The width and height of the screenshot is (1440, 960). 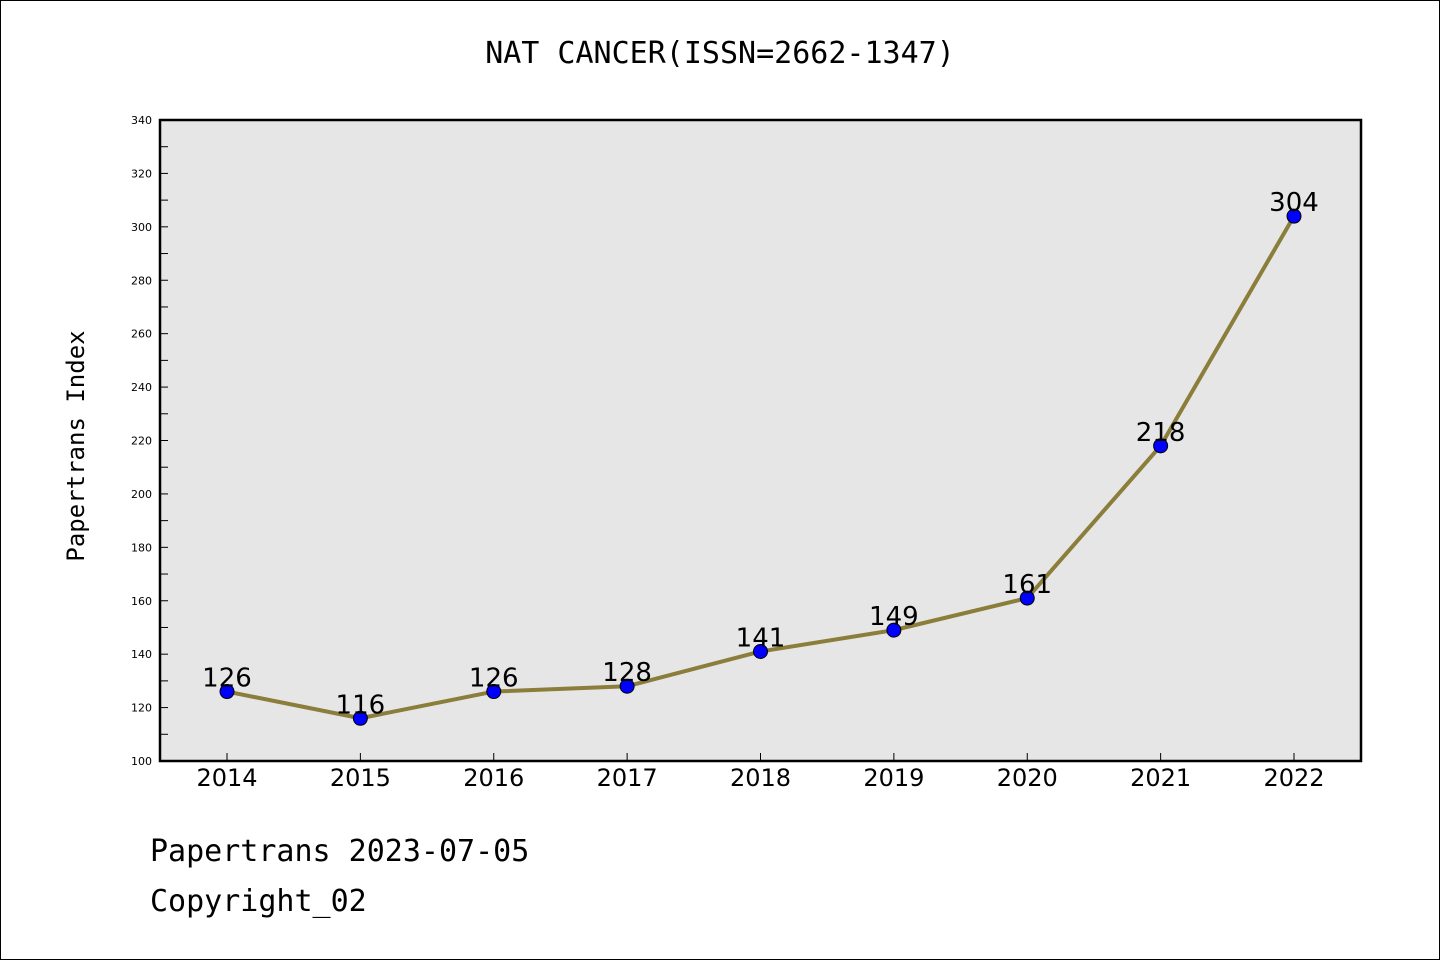 I want to click on y-tick-label: 200, so click(x=141, y=494).